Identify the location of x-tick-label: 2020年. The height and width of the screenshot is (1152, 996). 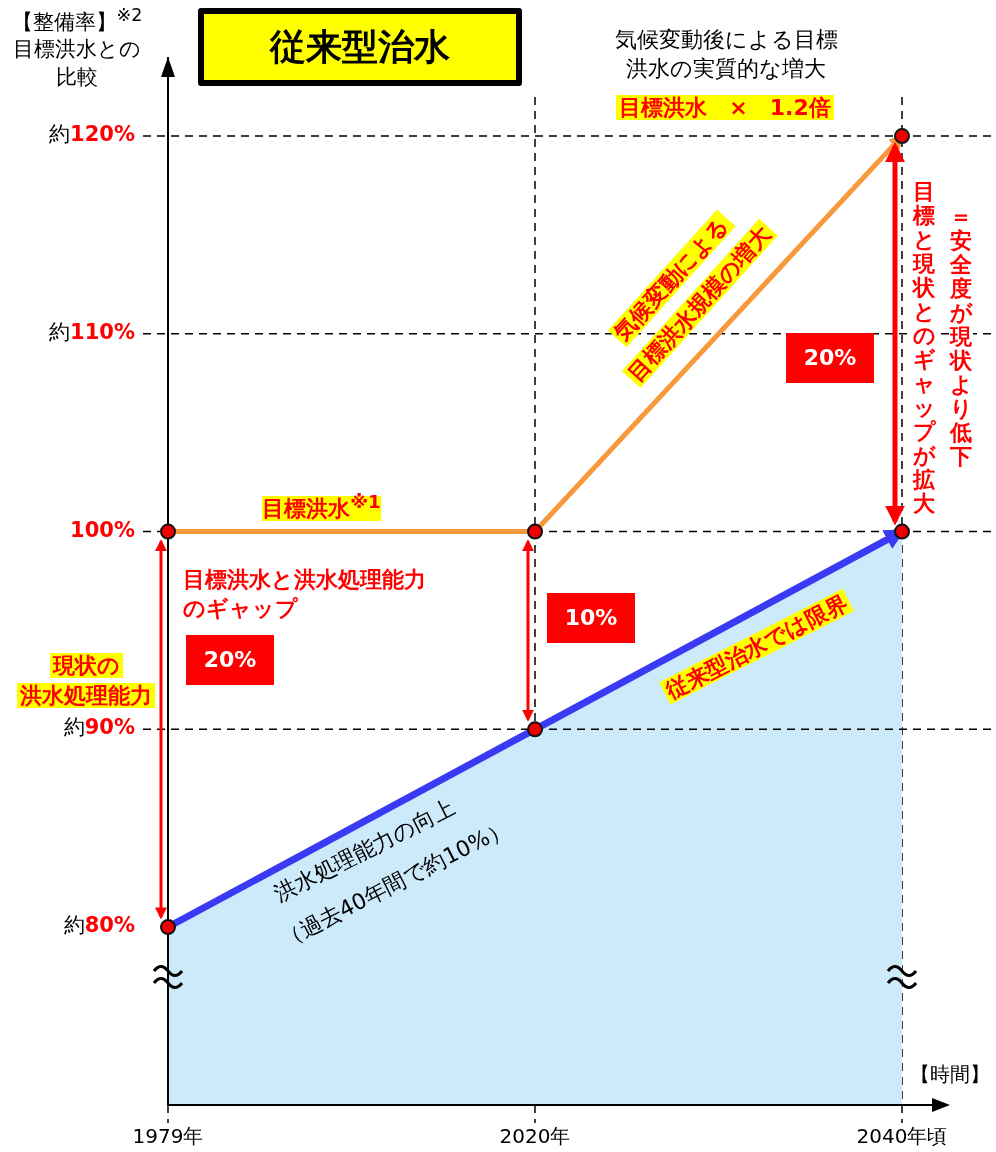
(535, 1136).